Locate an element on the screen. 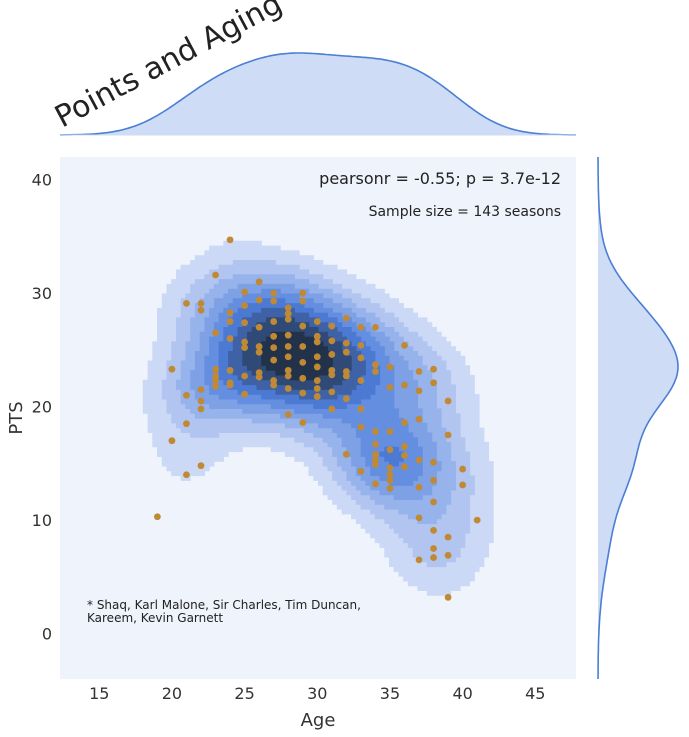 This screenshot has height=737, width=689. y-tick-label: 40 is located at coordinates (42, 180).